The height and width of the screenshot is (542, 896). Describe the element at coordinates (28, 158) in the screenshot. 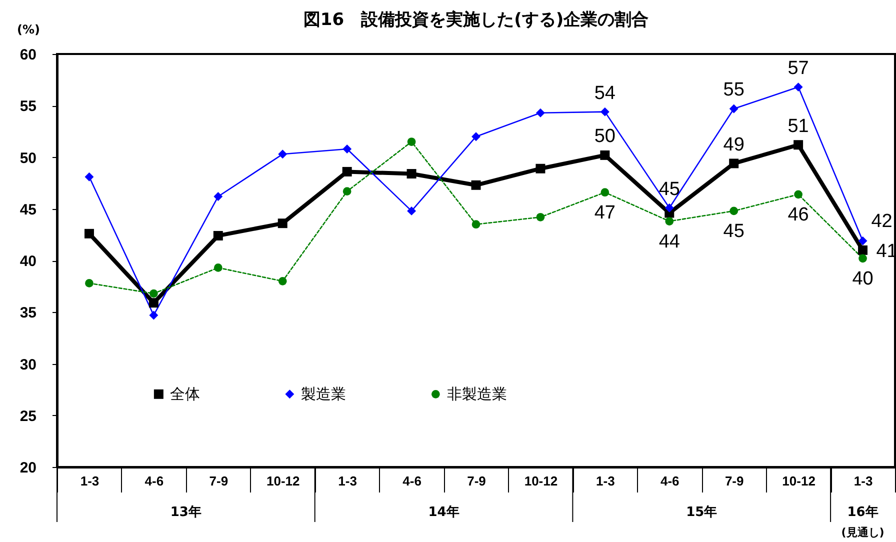

I see `y-tick-label: 50` at that location.